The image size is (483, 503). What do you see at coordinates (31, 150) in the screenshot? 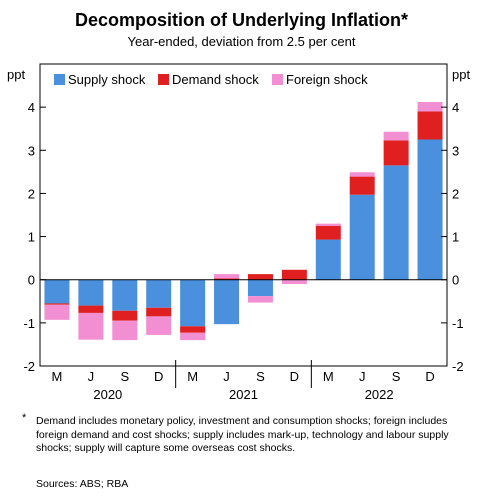
I see `y-tick-label-left: 3` at bounding box center [31, 150].